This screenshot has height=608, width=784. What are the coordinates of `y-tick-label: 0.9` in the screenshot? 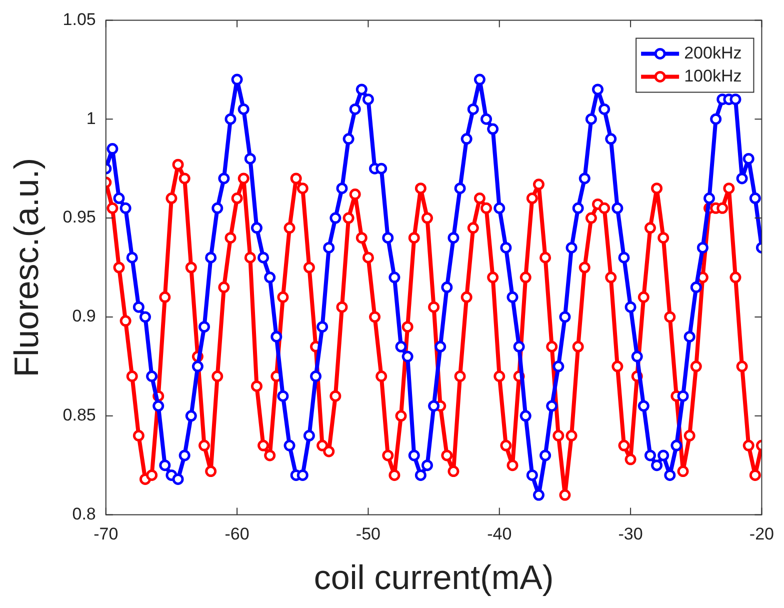 It's located at (84, 316).